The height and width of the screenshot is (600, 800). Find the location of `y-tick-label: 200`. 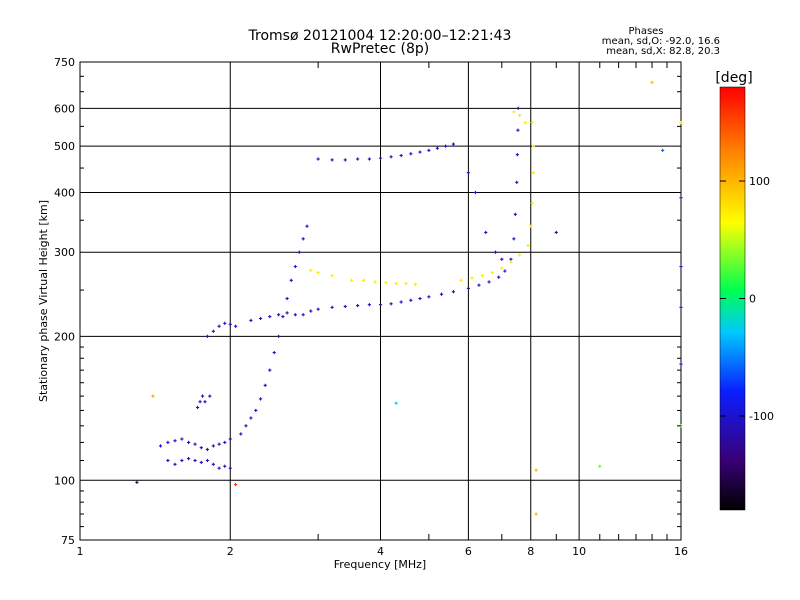

y-tick-label: 200 is located at coordinates (64, 336).